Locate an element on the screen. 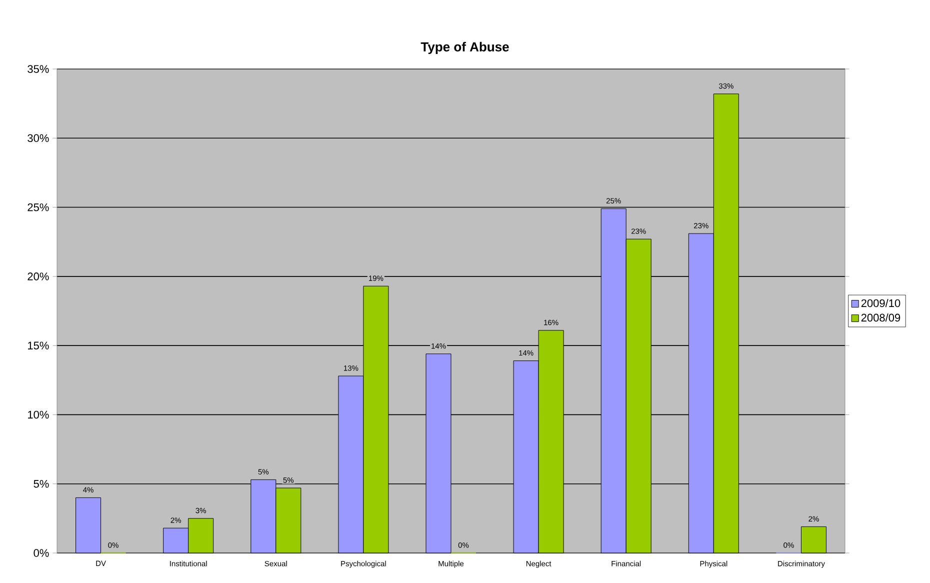 This screenshot has width=930, height=583. y-tick-label: 20% is located at coordinates (38, 276).